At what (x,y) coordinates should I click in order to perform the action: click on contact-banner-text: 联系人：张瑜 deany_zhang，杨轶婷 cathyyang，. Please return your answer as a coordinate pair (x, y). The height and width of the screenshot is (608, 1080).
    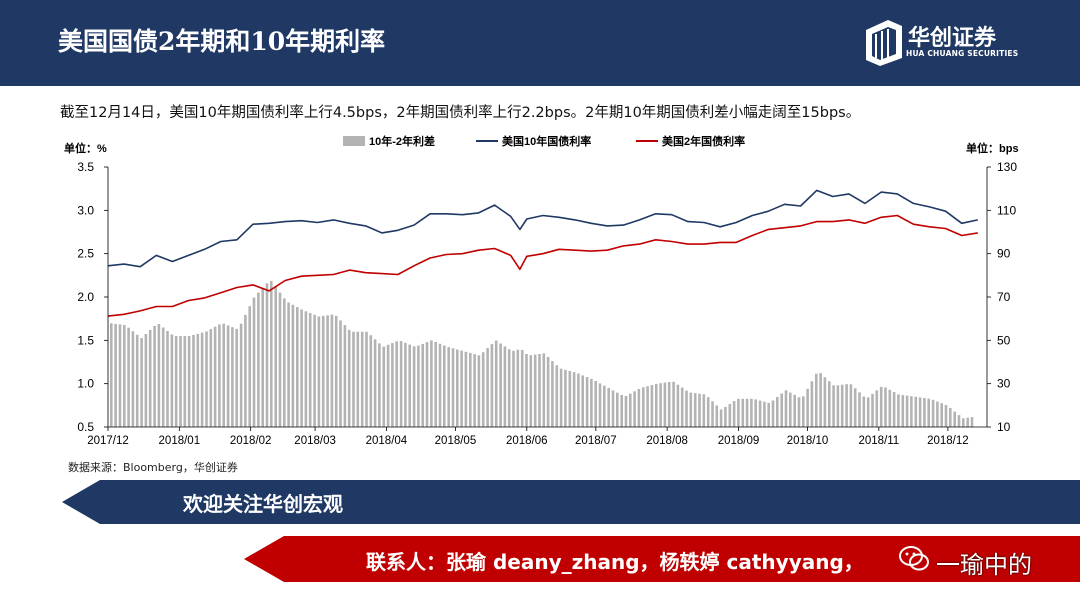
    Looking at the image, I should click on (615, 562).